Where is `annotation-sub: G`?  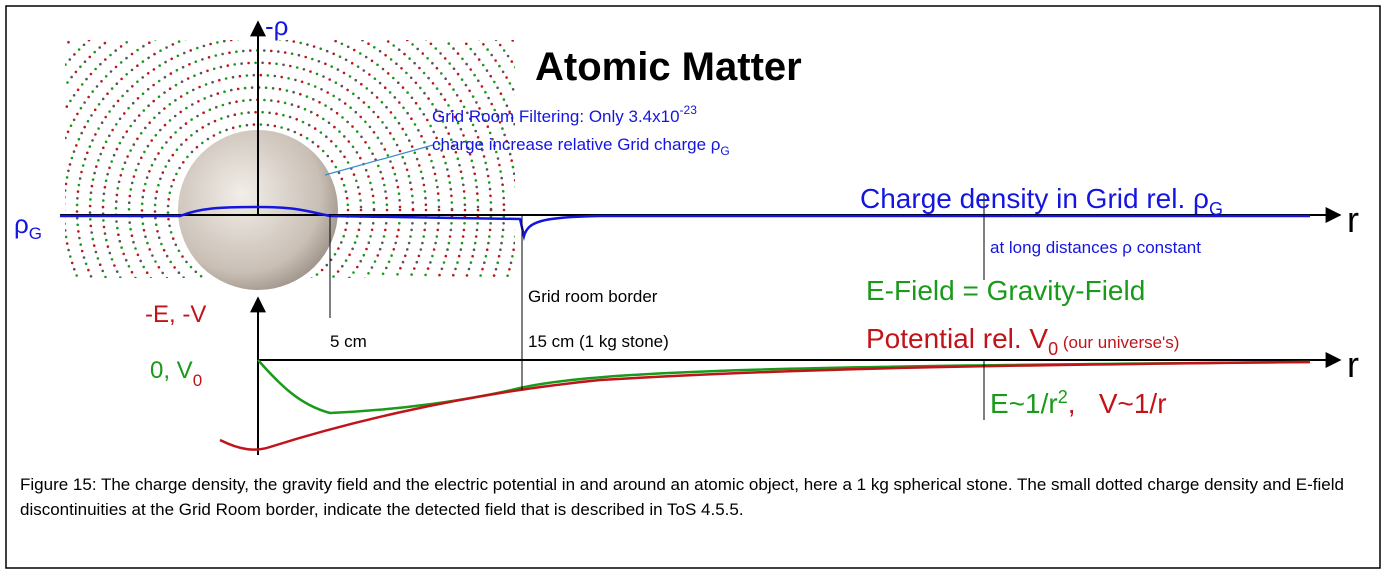 annotation-sub: G is located at coordinates (724, 151).